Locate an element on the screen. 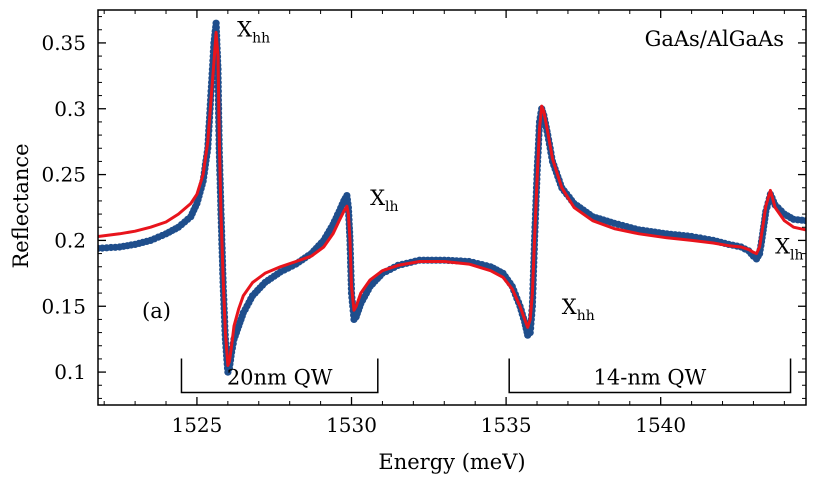 Image resolution: width=830 pixels, height=483 pixels. y-tick-label: 0.15 is located at coordinates (63, 306).